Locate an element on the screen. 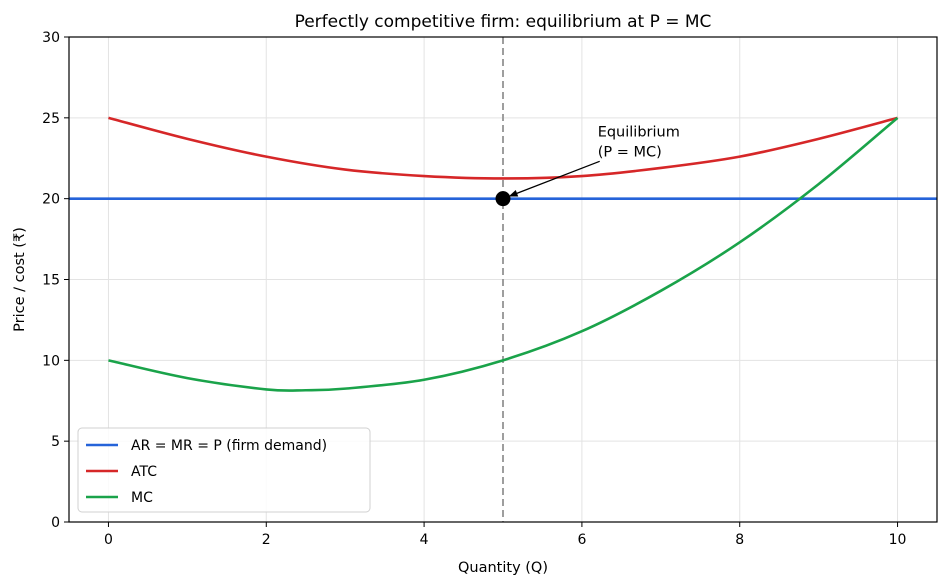 This screenshot has height=588, width=949. x-tick-label-3: 6 is located at coordinates (581, 540).